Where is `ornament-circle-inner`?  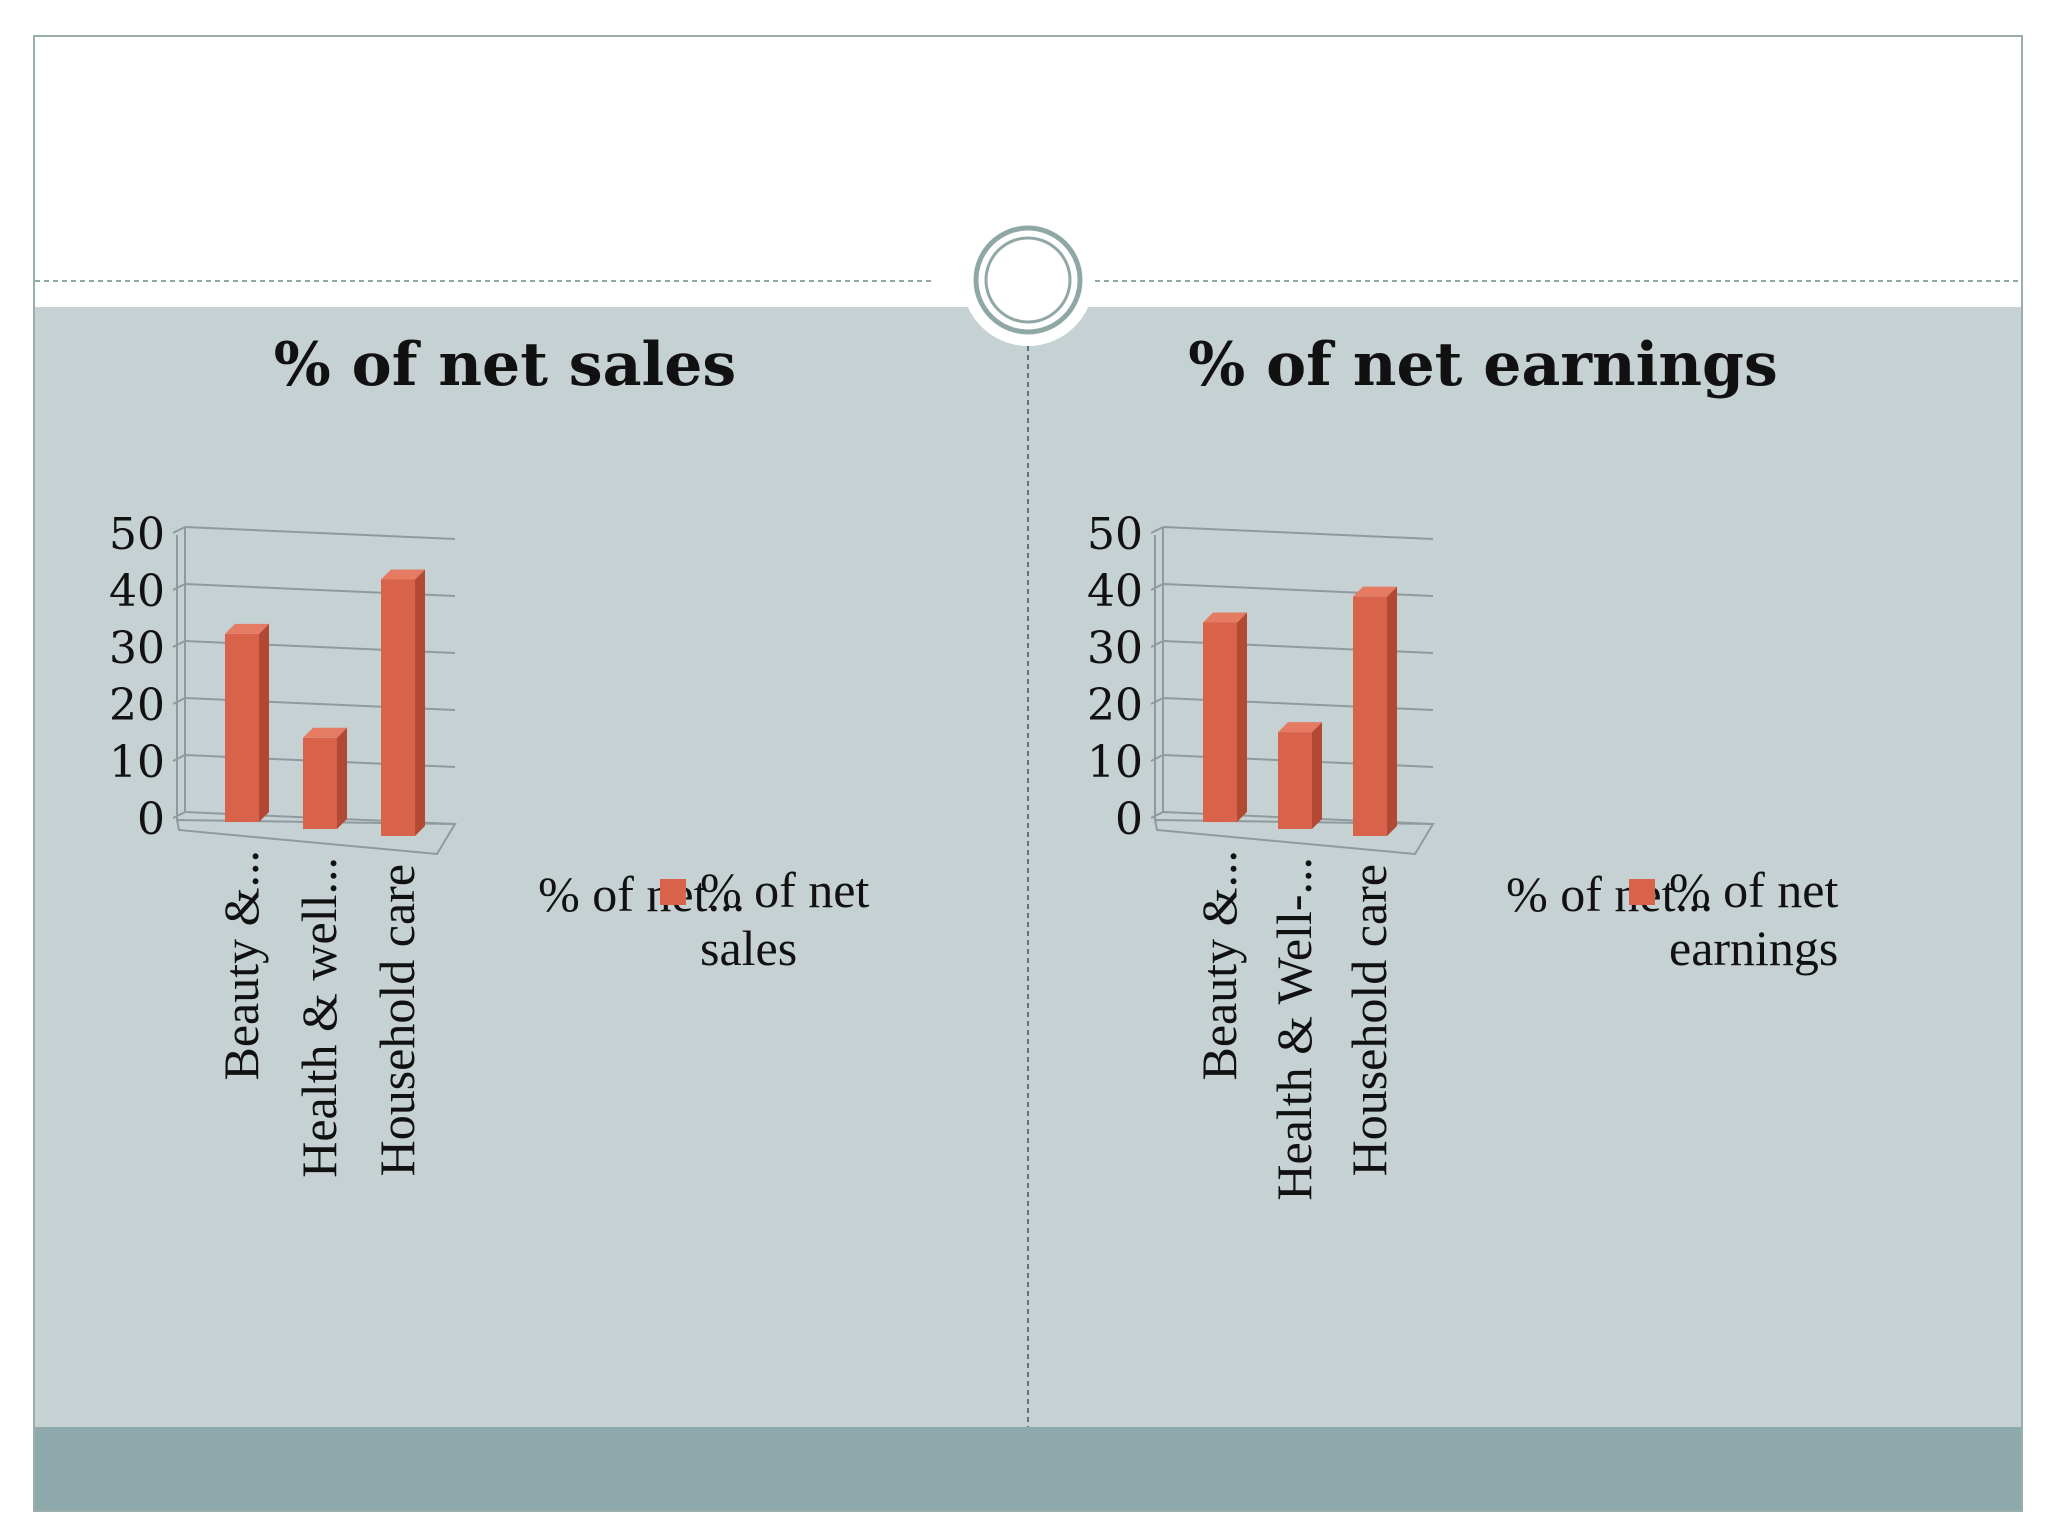
ornament-circle-inner is located at coordinates (1028, 280).